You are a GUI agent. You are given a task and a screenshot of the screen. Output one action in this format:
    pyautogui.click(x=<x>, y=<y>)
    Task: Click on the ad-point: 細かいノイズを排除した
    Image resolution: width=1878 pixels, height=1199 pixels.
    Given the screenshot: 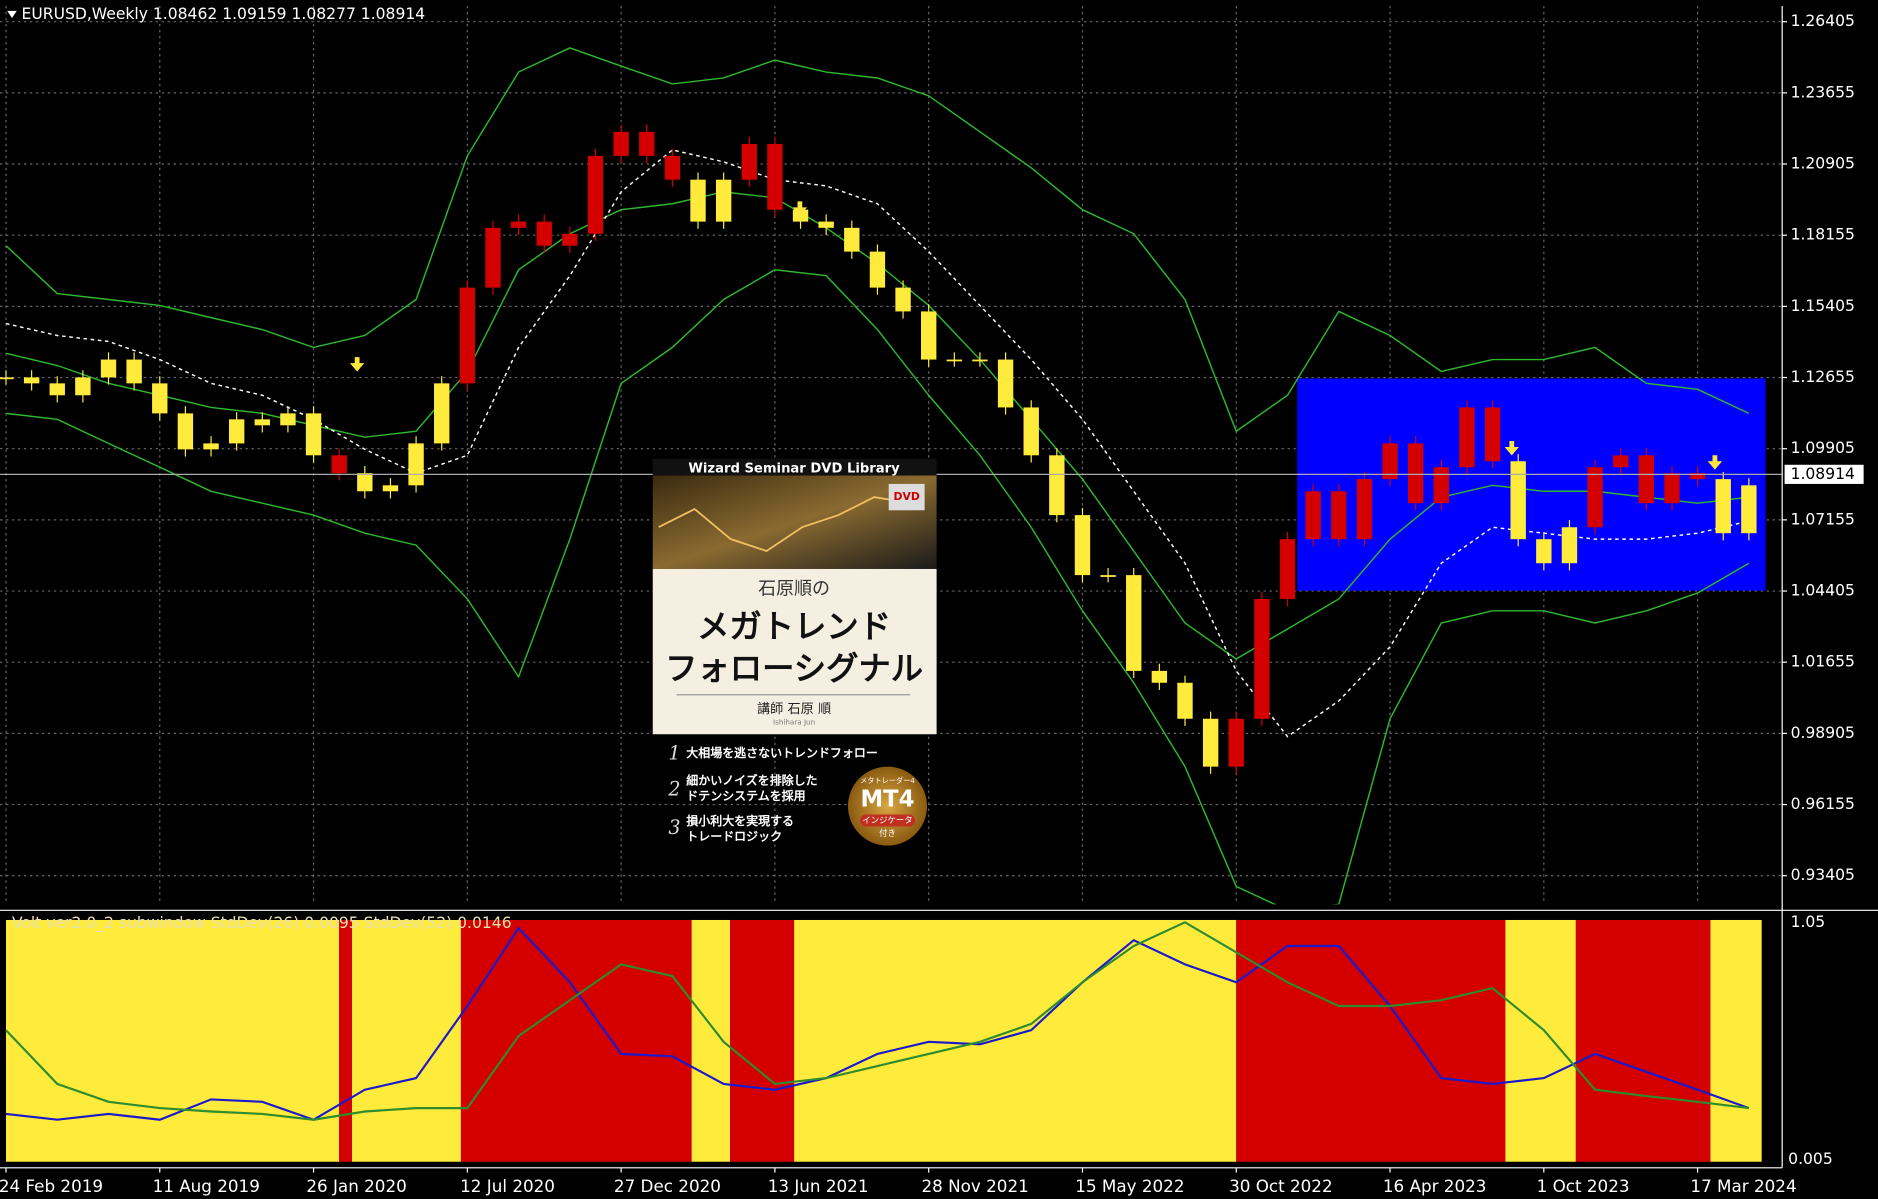 What is the action you would take?
    pyautogui.click(x=751, y=779)
    